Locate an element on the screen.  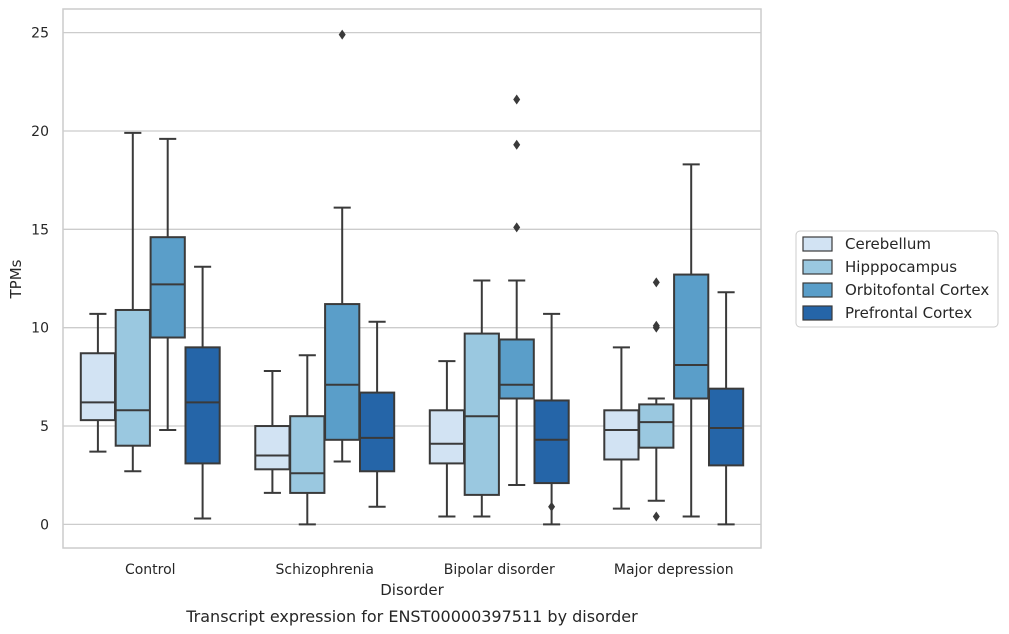
y-tick-labels: 0 5 10 15 20 25 is located at coordinates (40, 280).